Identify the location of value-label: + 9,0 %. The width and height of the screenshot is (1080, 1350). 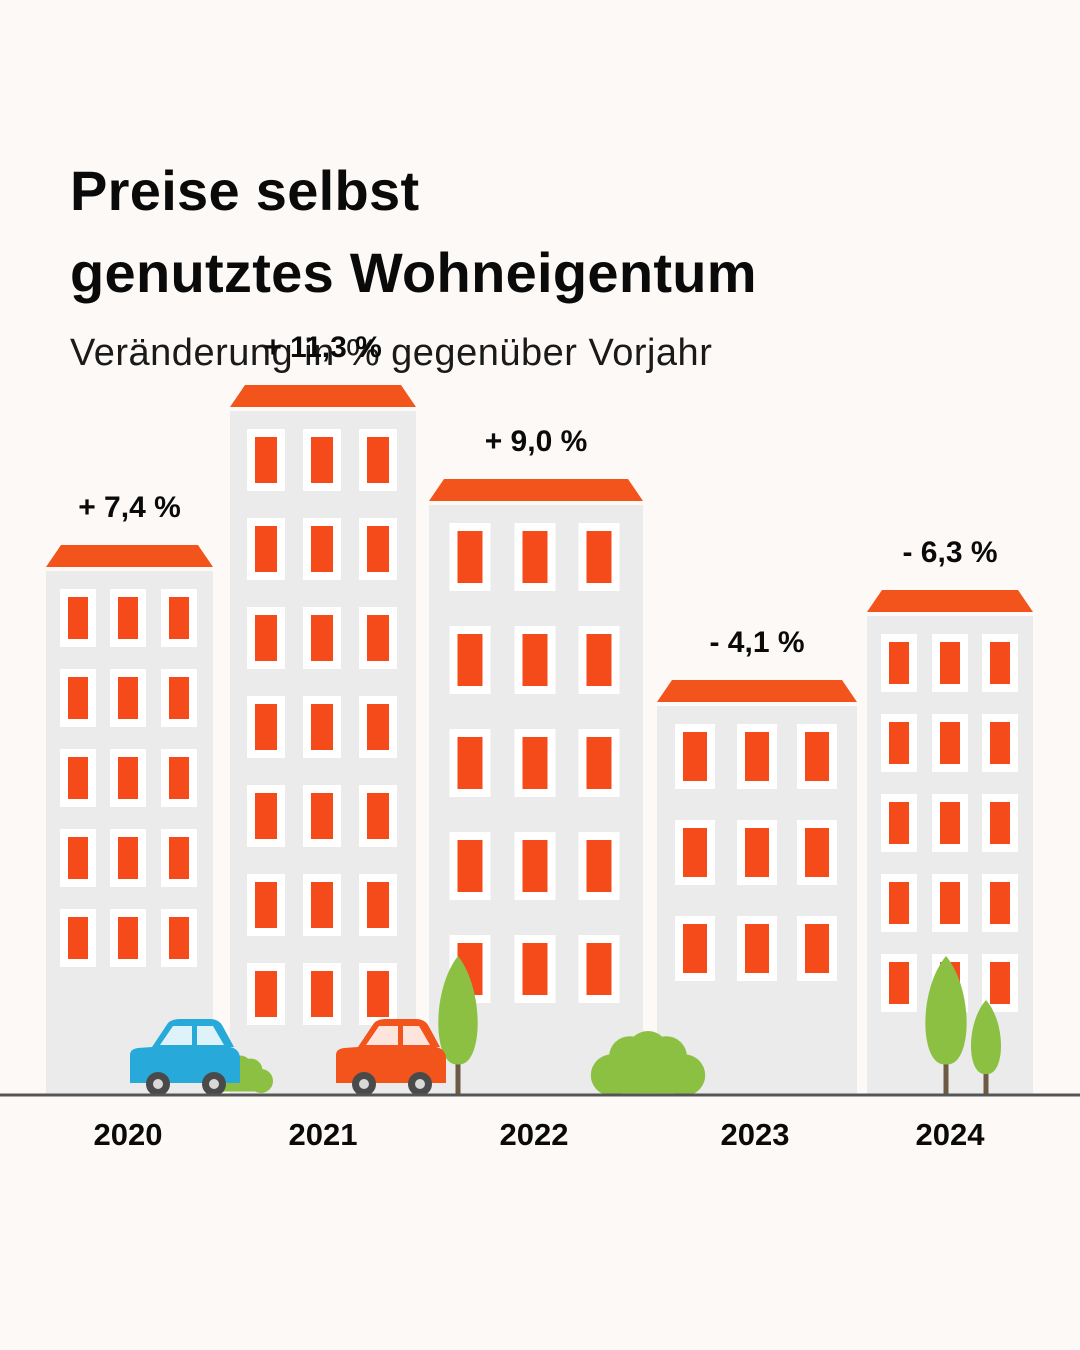
(536, 441).